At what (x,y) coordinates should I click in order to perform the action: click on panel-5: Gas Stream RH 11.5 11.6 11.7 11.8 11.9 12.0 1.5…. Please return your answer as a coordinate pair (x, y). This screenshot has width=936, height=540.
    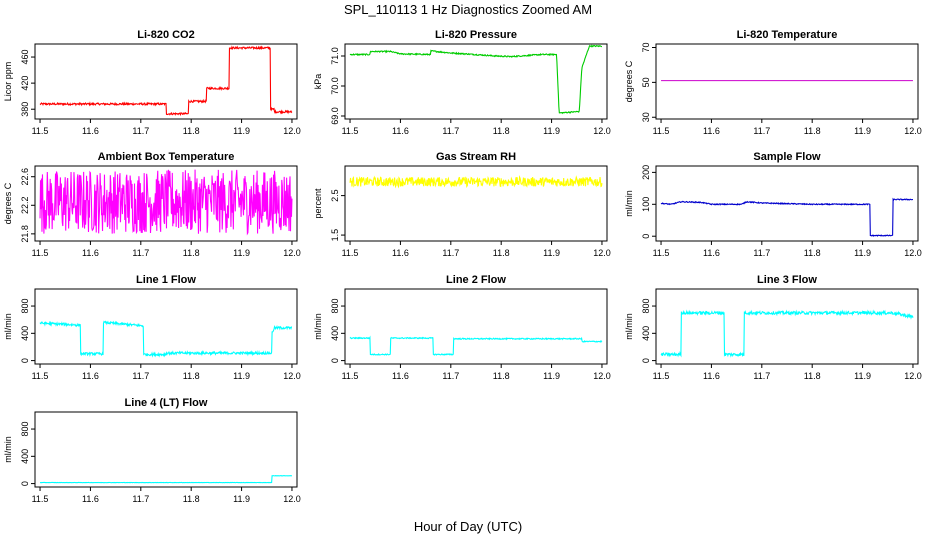
    Looking at the image, I should click on (462, 204).